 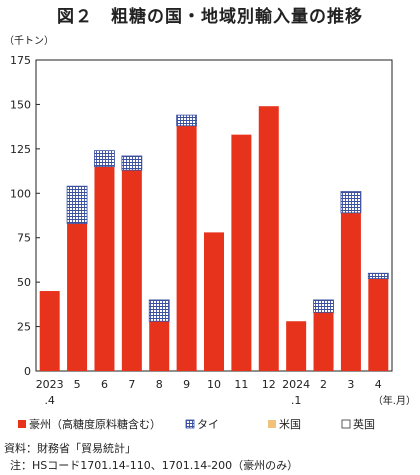 I want to click on y-tick-label: 175, so click(x=20, y=60).